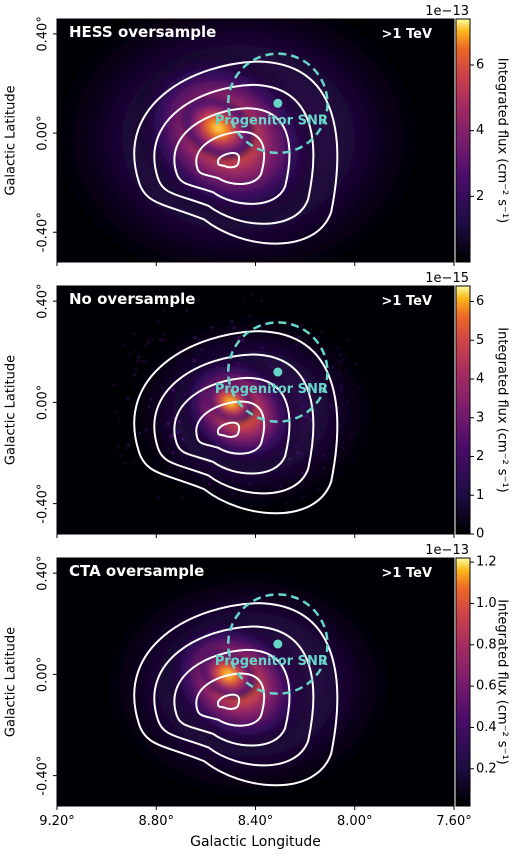 The image size is (520, 860). Describe the element at coordinates (277, 372) in the screenshot. I see `snr-circle` at that location.